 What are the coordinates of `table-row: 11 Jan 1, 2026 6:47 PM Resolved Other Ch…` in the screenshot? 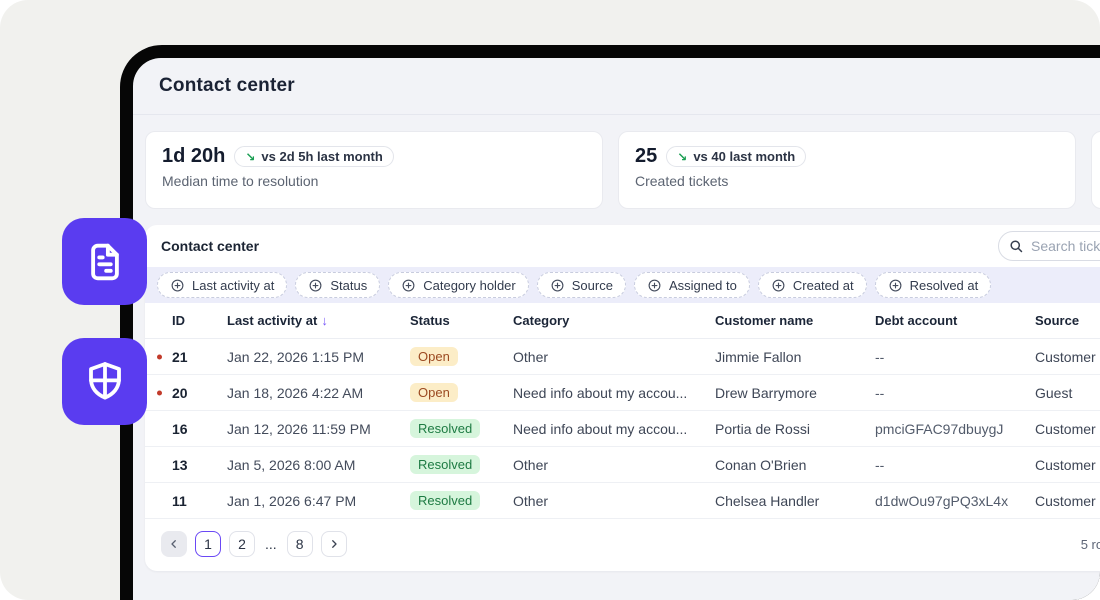 It's located at (622, 501).